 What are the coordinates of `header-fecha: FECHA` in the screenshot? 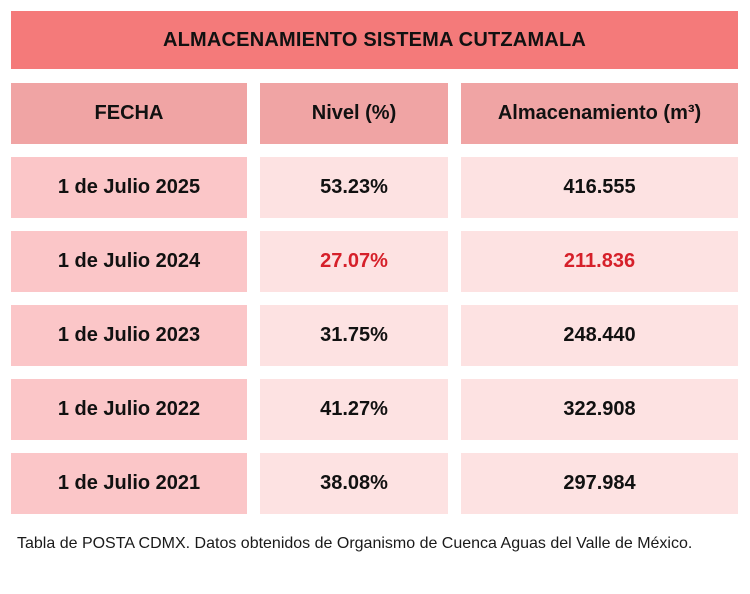 It's located at (129, 113).